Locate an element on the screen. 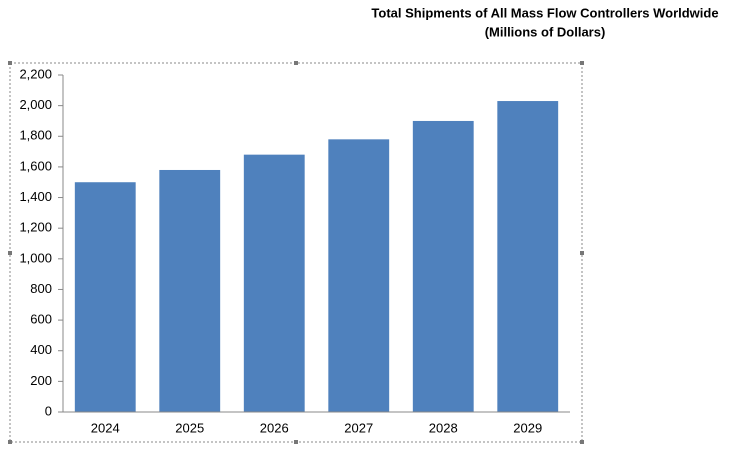  y-tick-label: 400 is located at coordinates (41, 349).